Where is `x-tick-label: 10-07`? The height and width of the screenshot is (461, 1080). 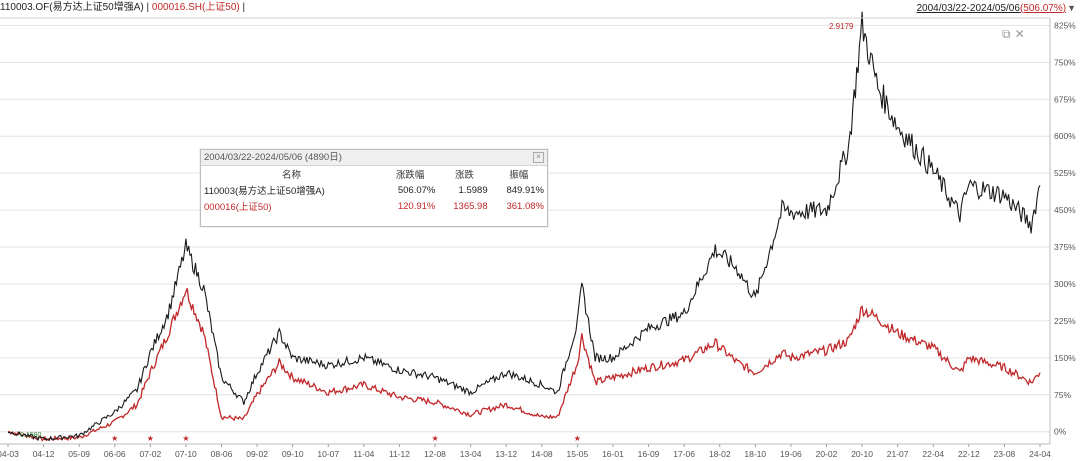 x-tick-label: 10-07 is located at coordinates (328, 454).